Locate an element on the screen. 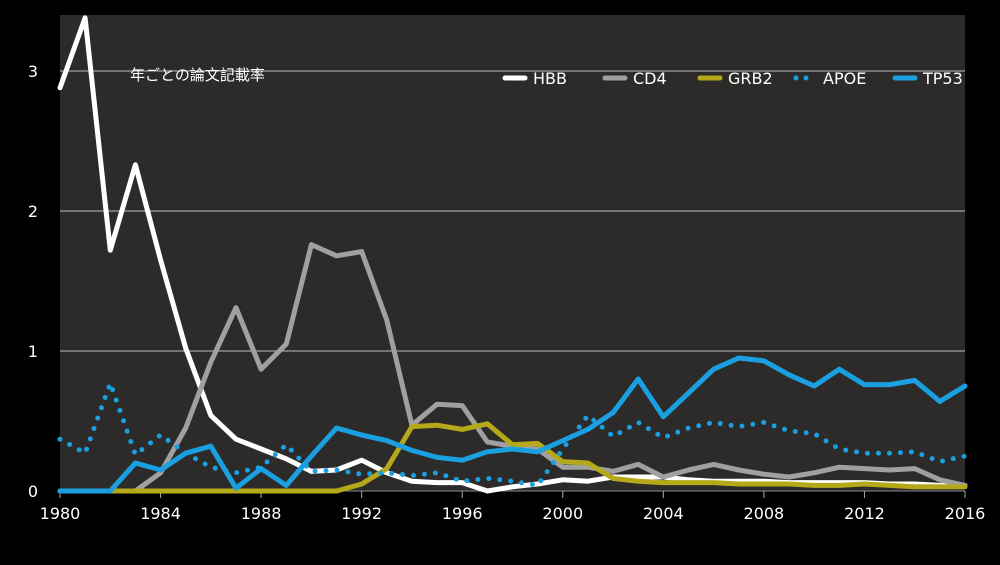 The height and width of the screenshot is (565, 1000). x-tick-label: 2008 is located at coordinates (764, 513).